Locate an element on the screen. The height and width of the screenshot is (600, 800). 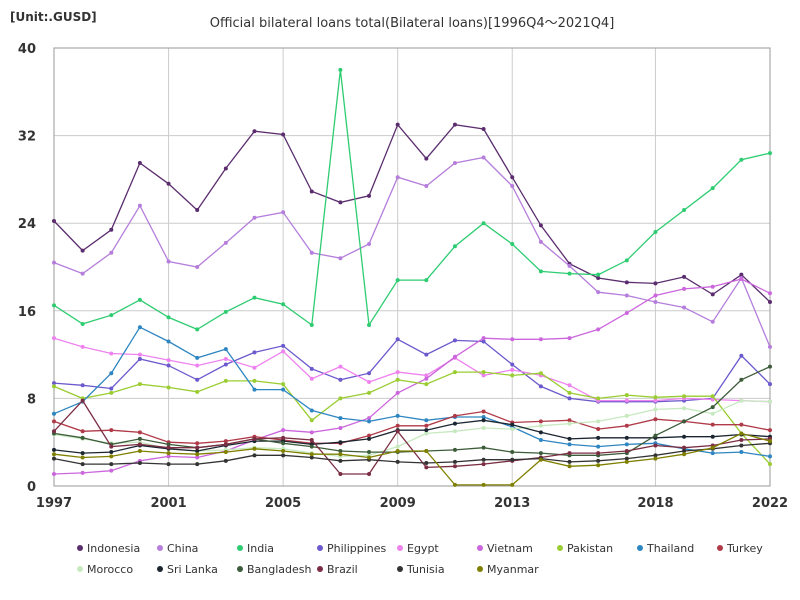
x-tick-label: 2018 is located at coordinates (655, 503).